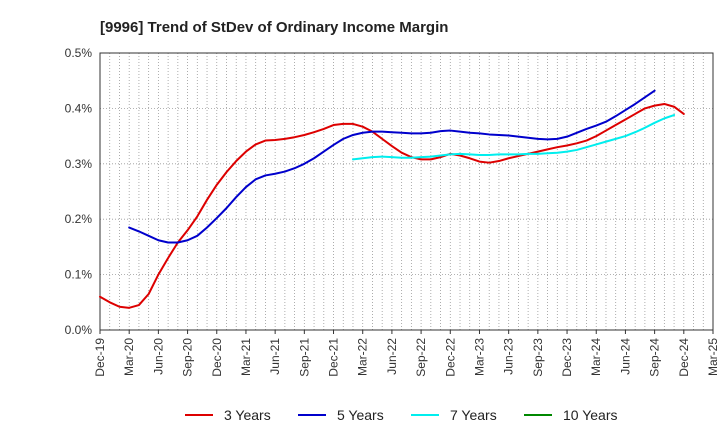 Image resolution: width=720 pixels, height=445 pixels. What do you see at coordinates (246, 357) in the screenshot?
I see `x-tick-label: Mar-21` at bounding box center [246, 357].